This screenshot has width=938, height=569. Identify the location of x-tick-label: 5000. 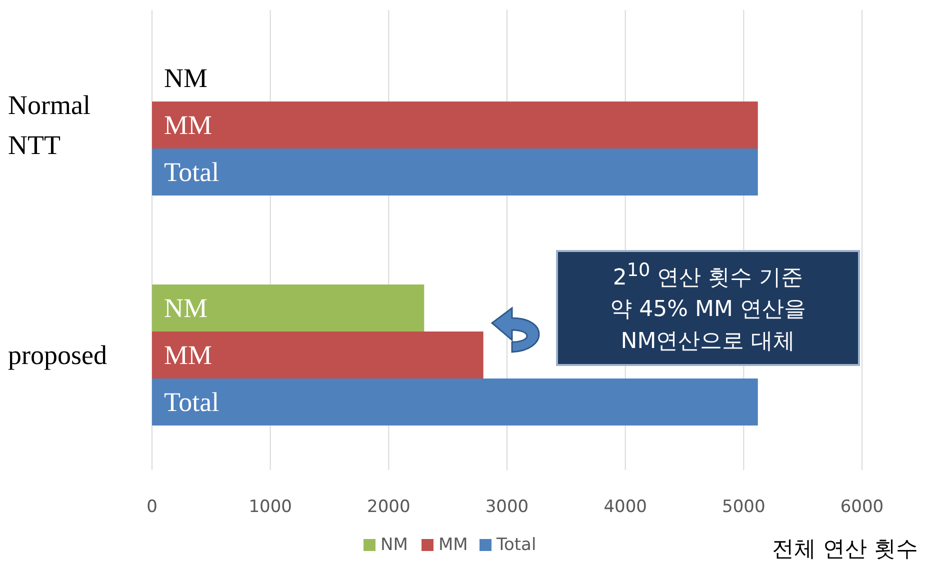
(744, 507).